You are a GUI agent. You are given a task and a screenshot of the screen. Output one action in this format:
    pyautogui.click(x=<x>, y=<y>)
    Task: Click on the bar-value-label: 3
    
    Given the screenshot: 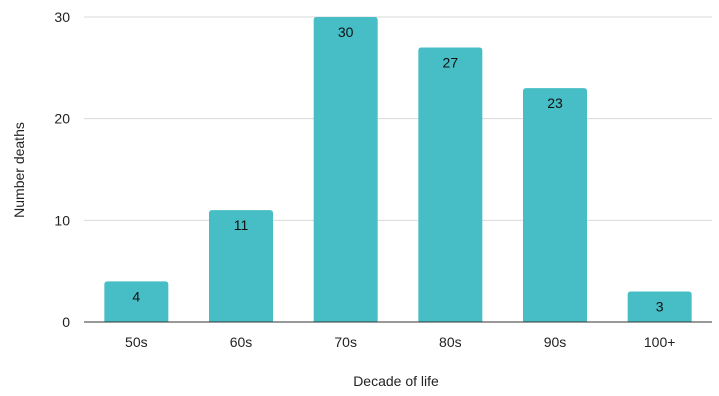 What is the action you would take?
    pyautogui.click(x=660, y=307)
    